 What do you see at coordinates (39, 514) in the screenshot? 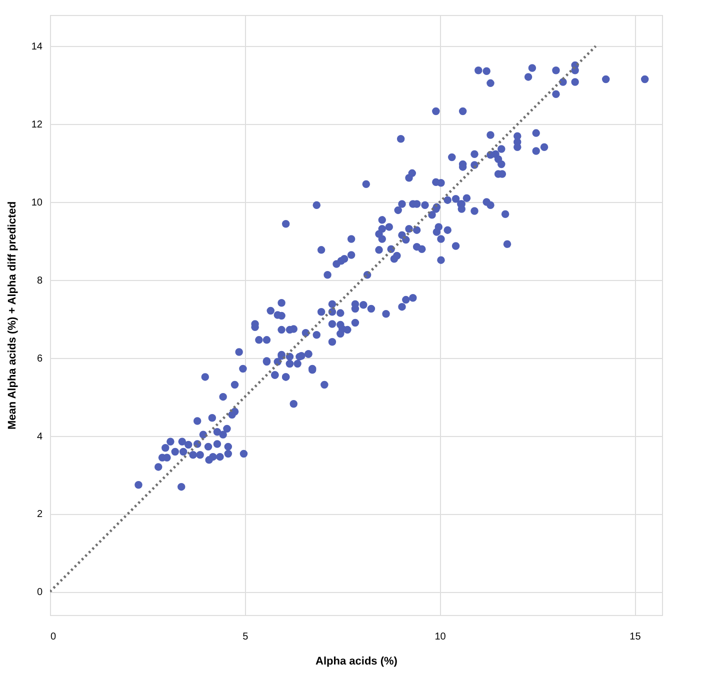
I see `y-tick-label: 2` at bounding box center [39, 514].